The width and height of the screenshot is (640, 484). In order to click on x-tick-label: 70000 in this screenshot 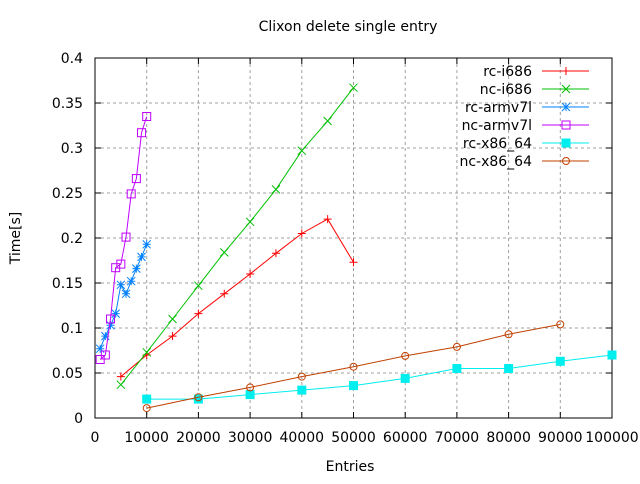, I will do `click(457, 438)`.